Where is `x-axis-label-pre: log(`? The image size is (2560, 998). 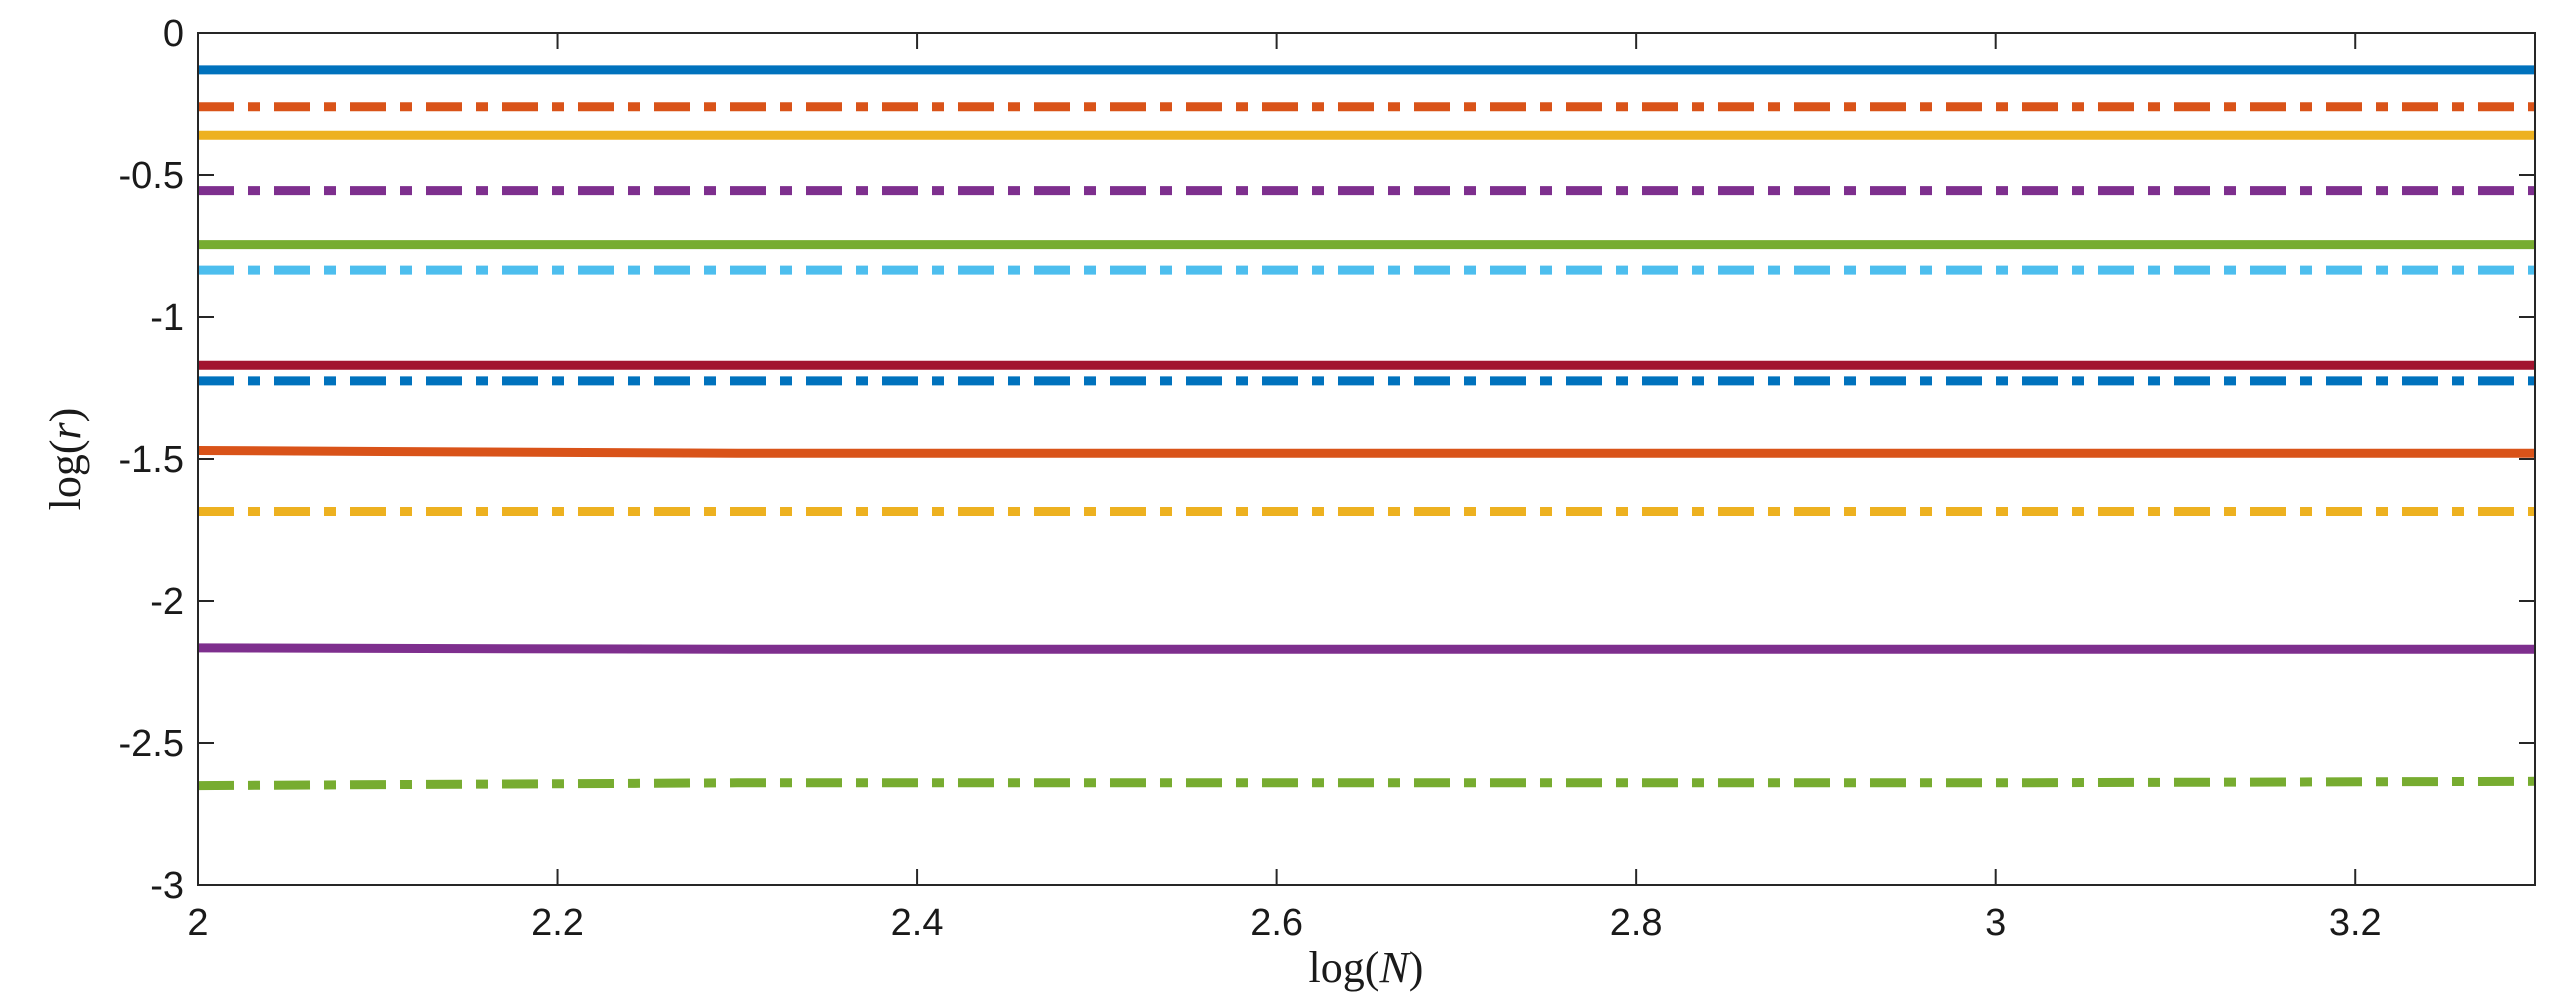 x-axis-label-pre: log( is located at coordinates (1344, 967).